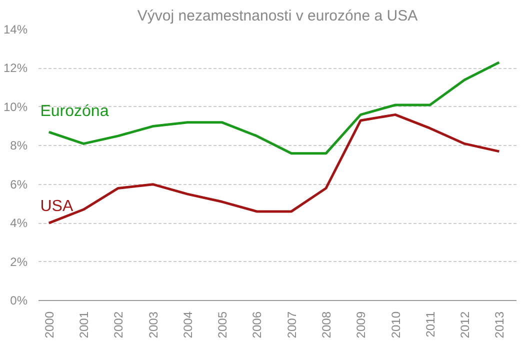 Image resolution: width=531 pixels, height=341 pixels. I want to click on series-label: USA, so click(57, 207).